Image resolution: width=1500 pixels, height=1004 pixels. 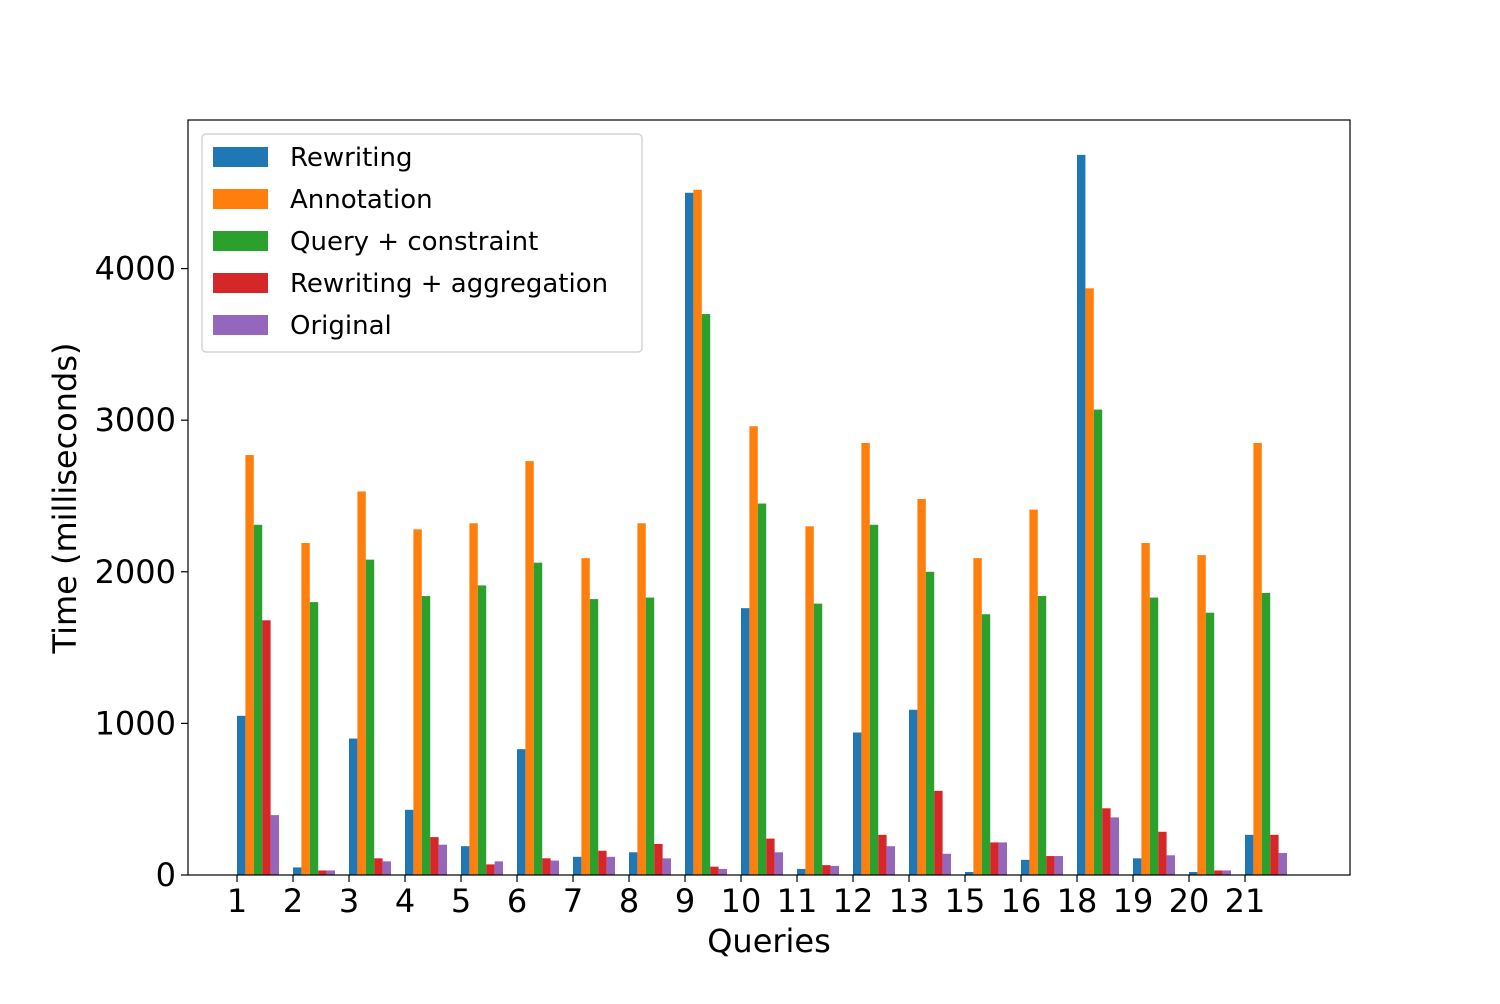 What do you see at coordinates (965, 901) in the screenshot?
I see `x-tick-label: 15` at bounding box center [965, 901].